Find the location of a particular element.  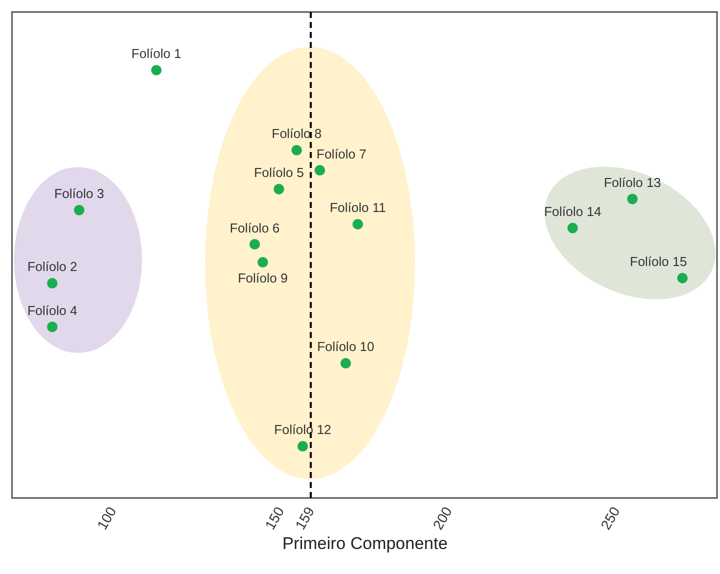

annotation: Folíolo 12 is located at coordinates (303, 430).